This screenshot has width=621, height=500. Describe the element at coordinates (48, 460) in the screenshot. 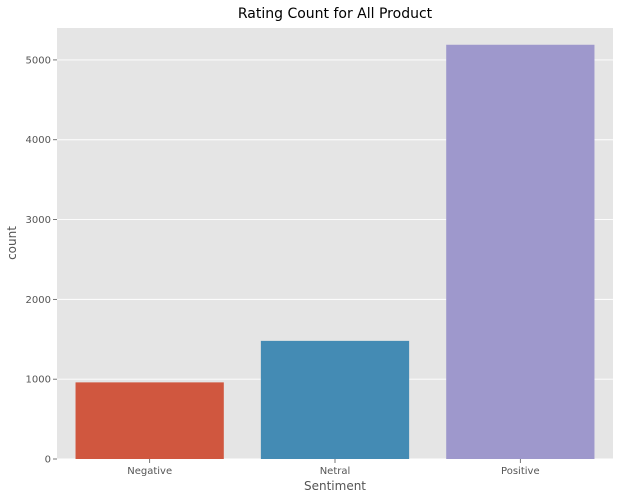

I see `y-tick-label: 0` at that location.